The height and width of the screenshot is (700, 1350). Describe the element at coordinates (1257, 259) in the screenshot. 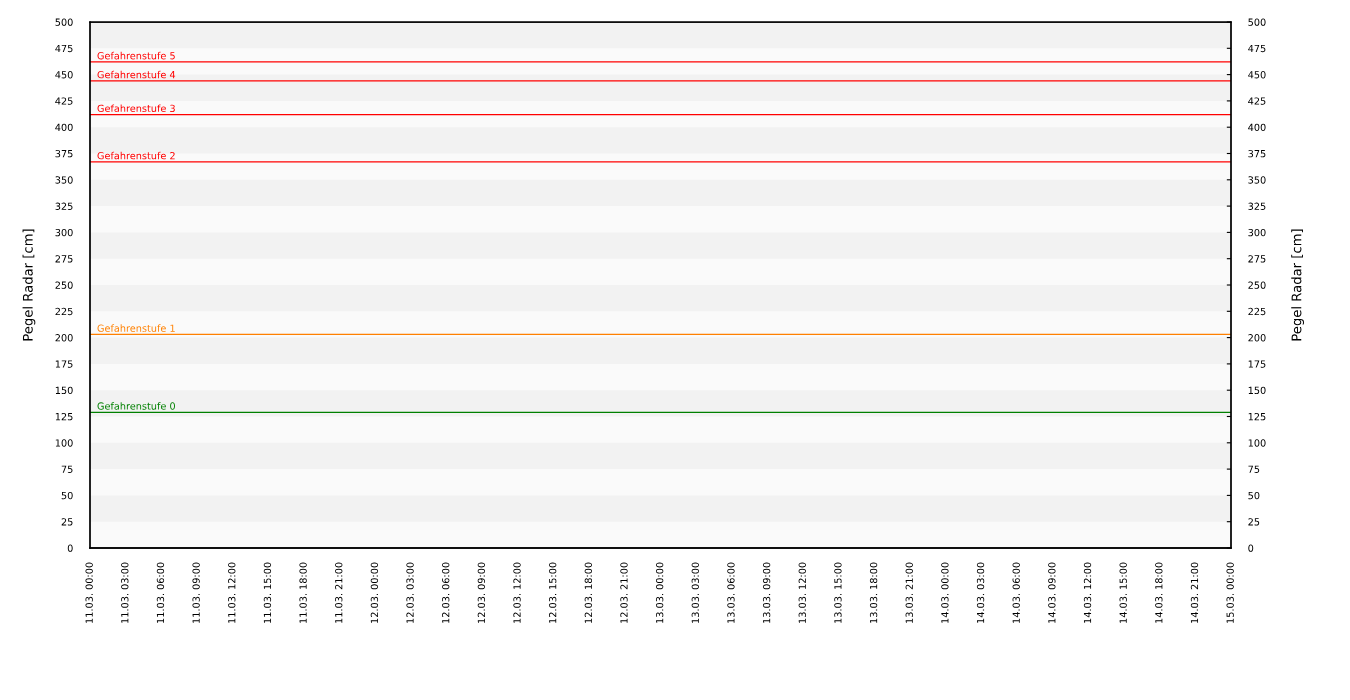

I see `y2-tick-label: 275` at that location.